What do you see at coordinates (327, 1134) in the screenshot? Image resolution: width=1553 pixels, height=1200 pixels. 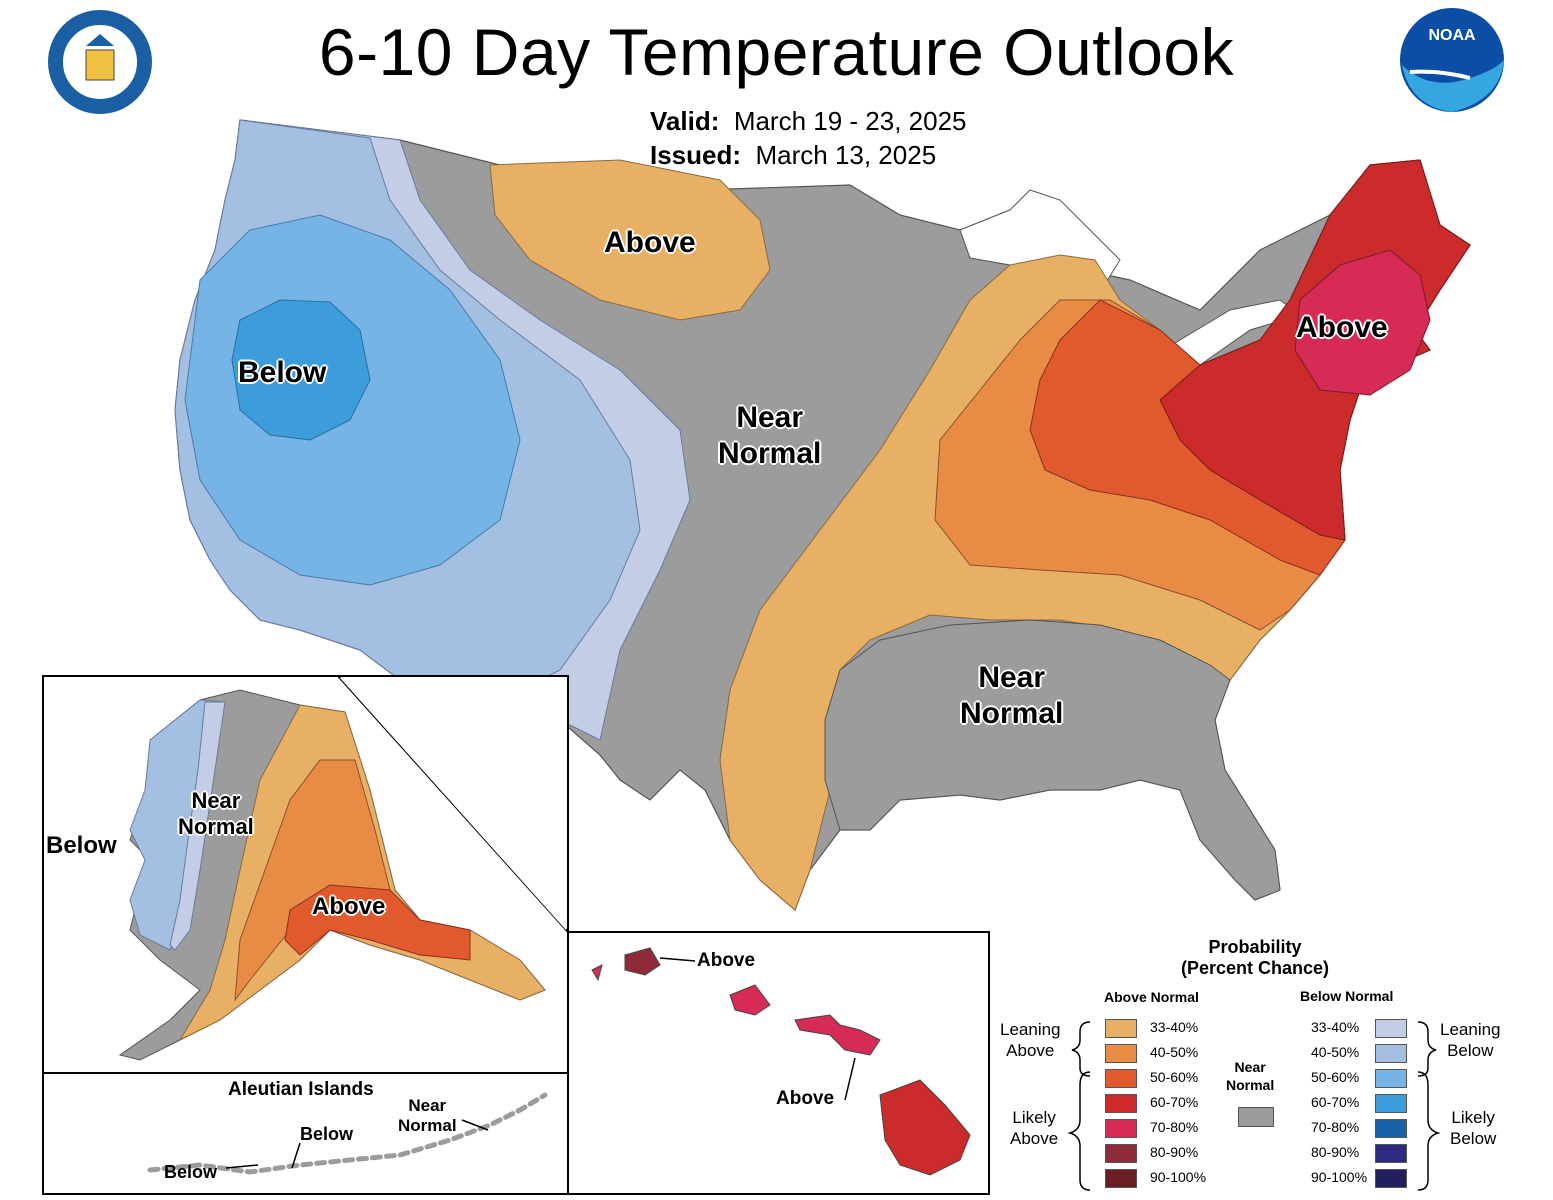 I see `label-aleutian-below-1: Below` at bounding box center [327, 1134].